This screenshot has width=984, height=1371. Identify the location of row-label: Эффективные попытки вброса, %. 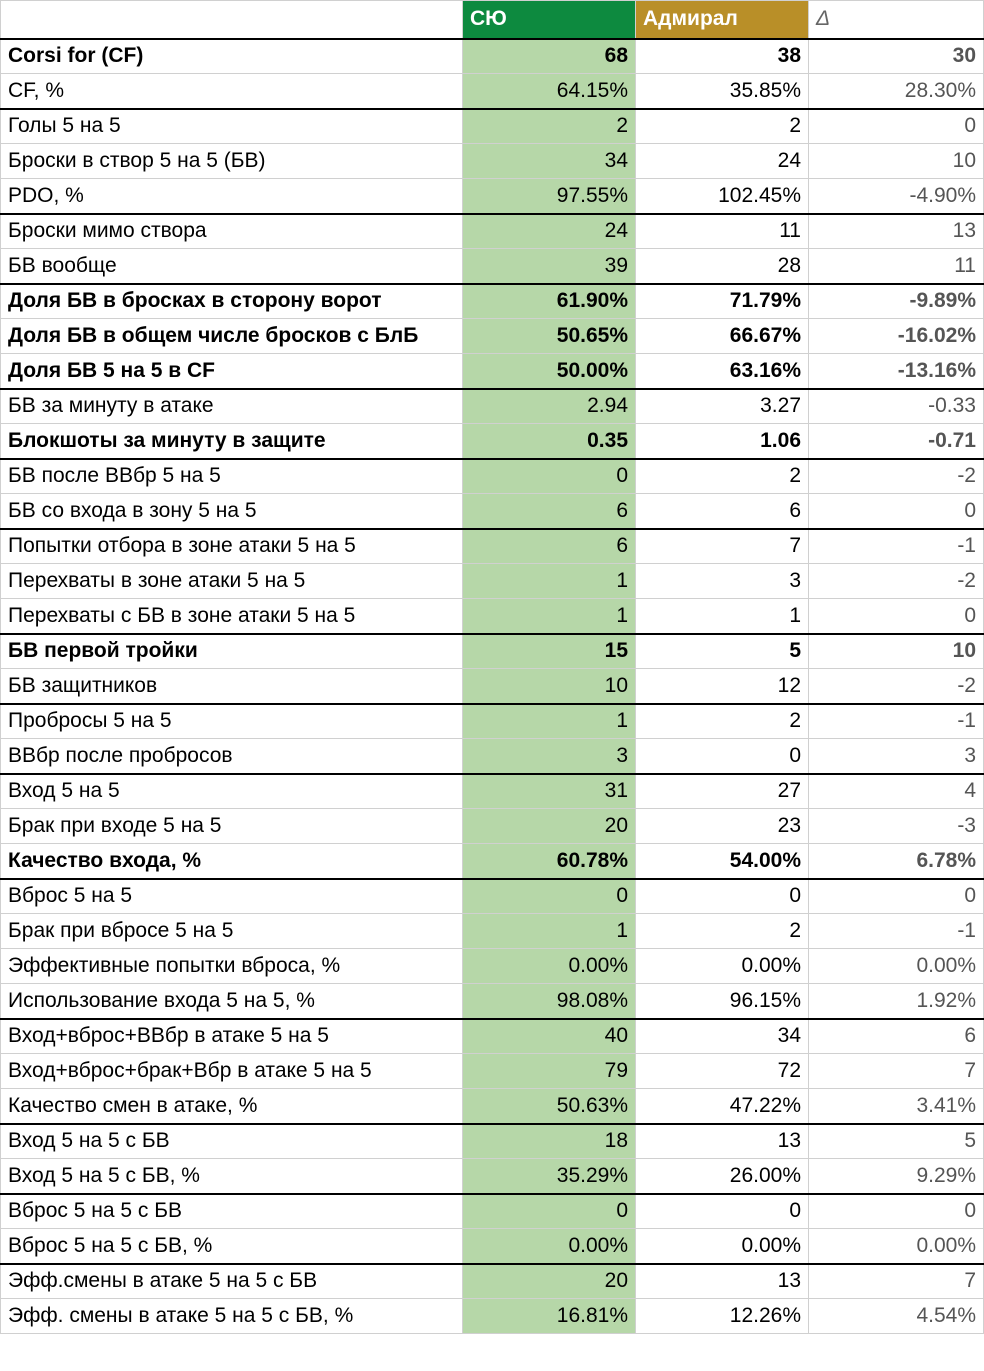
(231, 966).